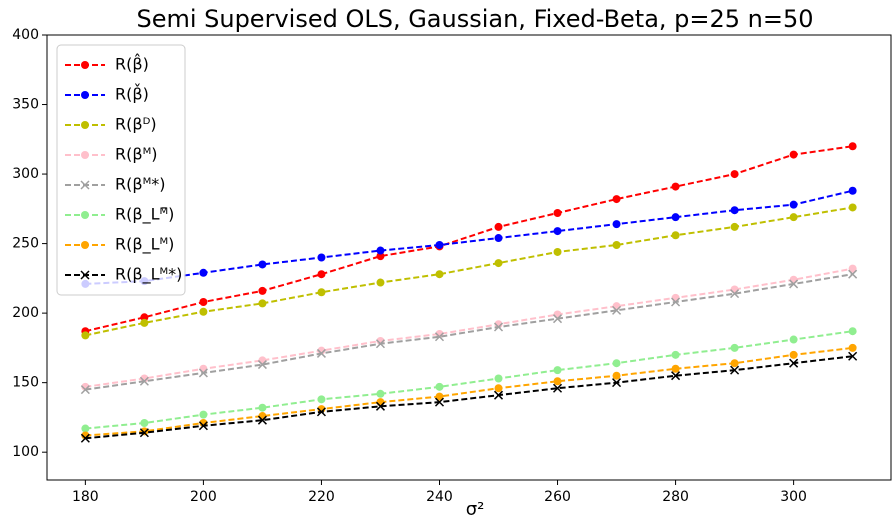 Image resolution: width=893 pixels, height=522 pixels. Describe the element at coordinates (25, 35) in the screenshot. I see `y-tick-label: 400` at that location.